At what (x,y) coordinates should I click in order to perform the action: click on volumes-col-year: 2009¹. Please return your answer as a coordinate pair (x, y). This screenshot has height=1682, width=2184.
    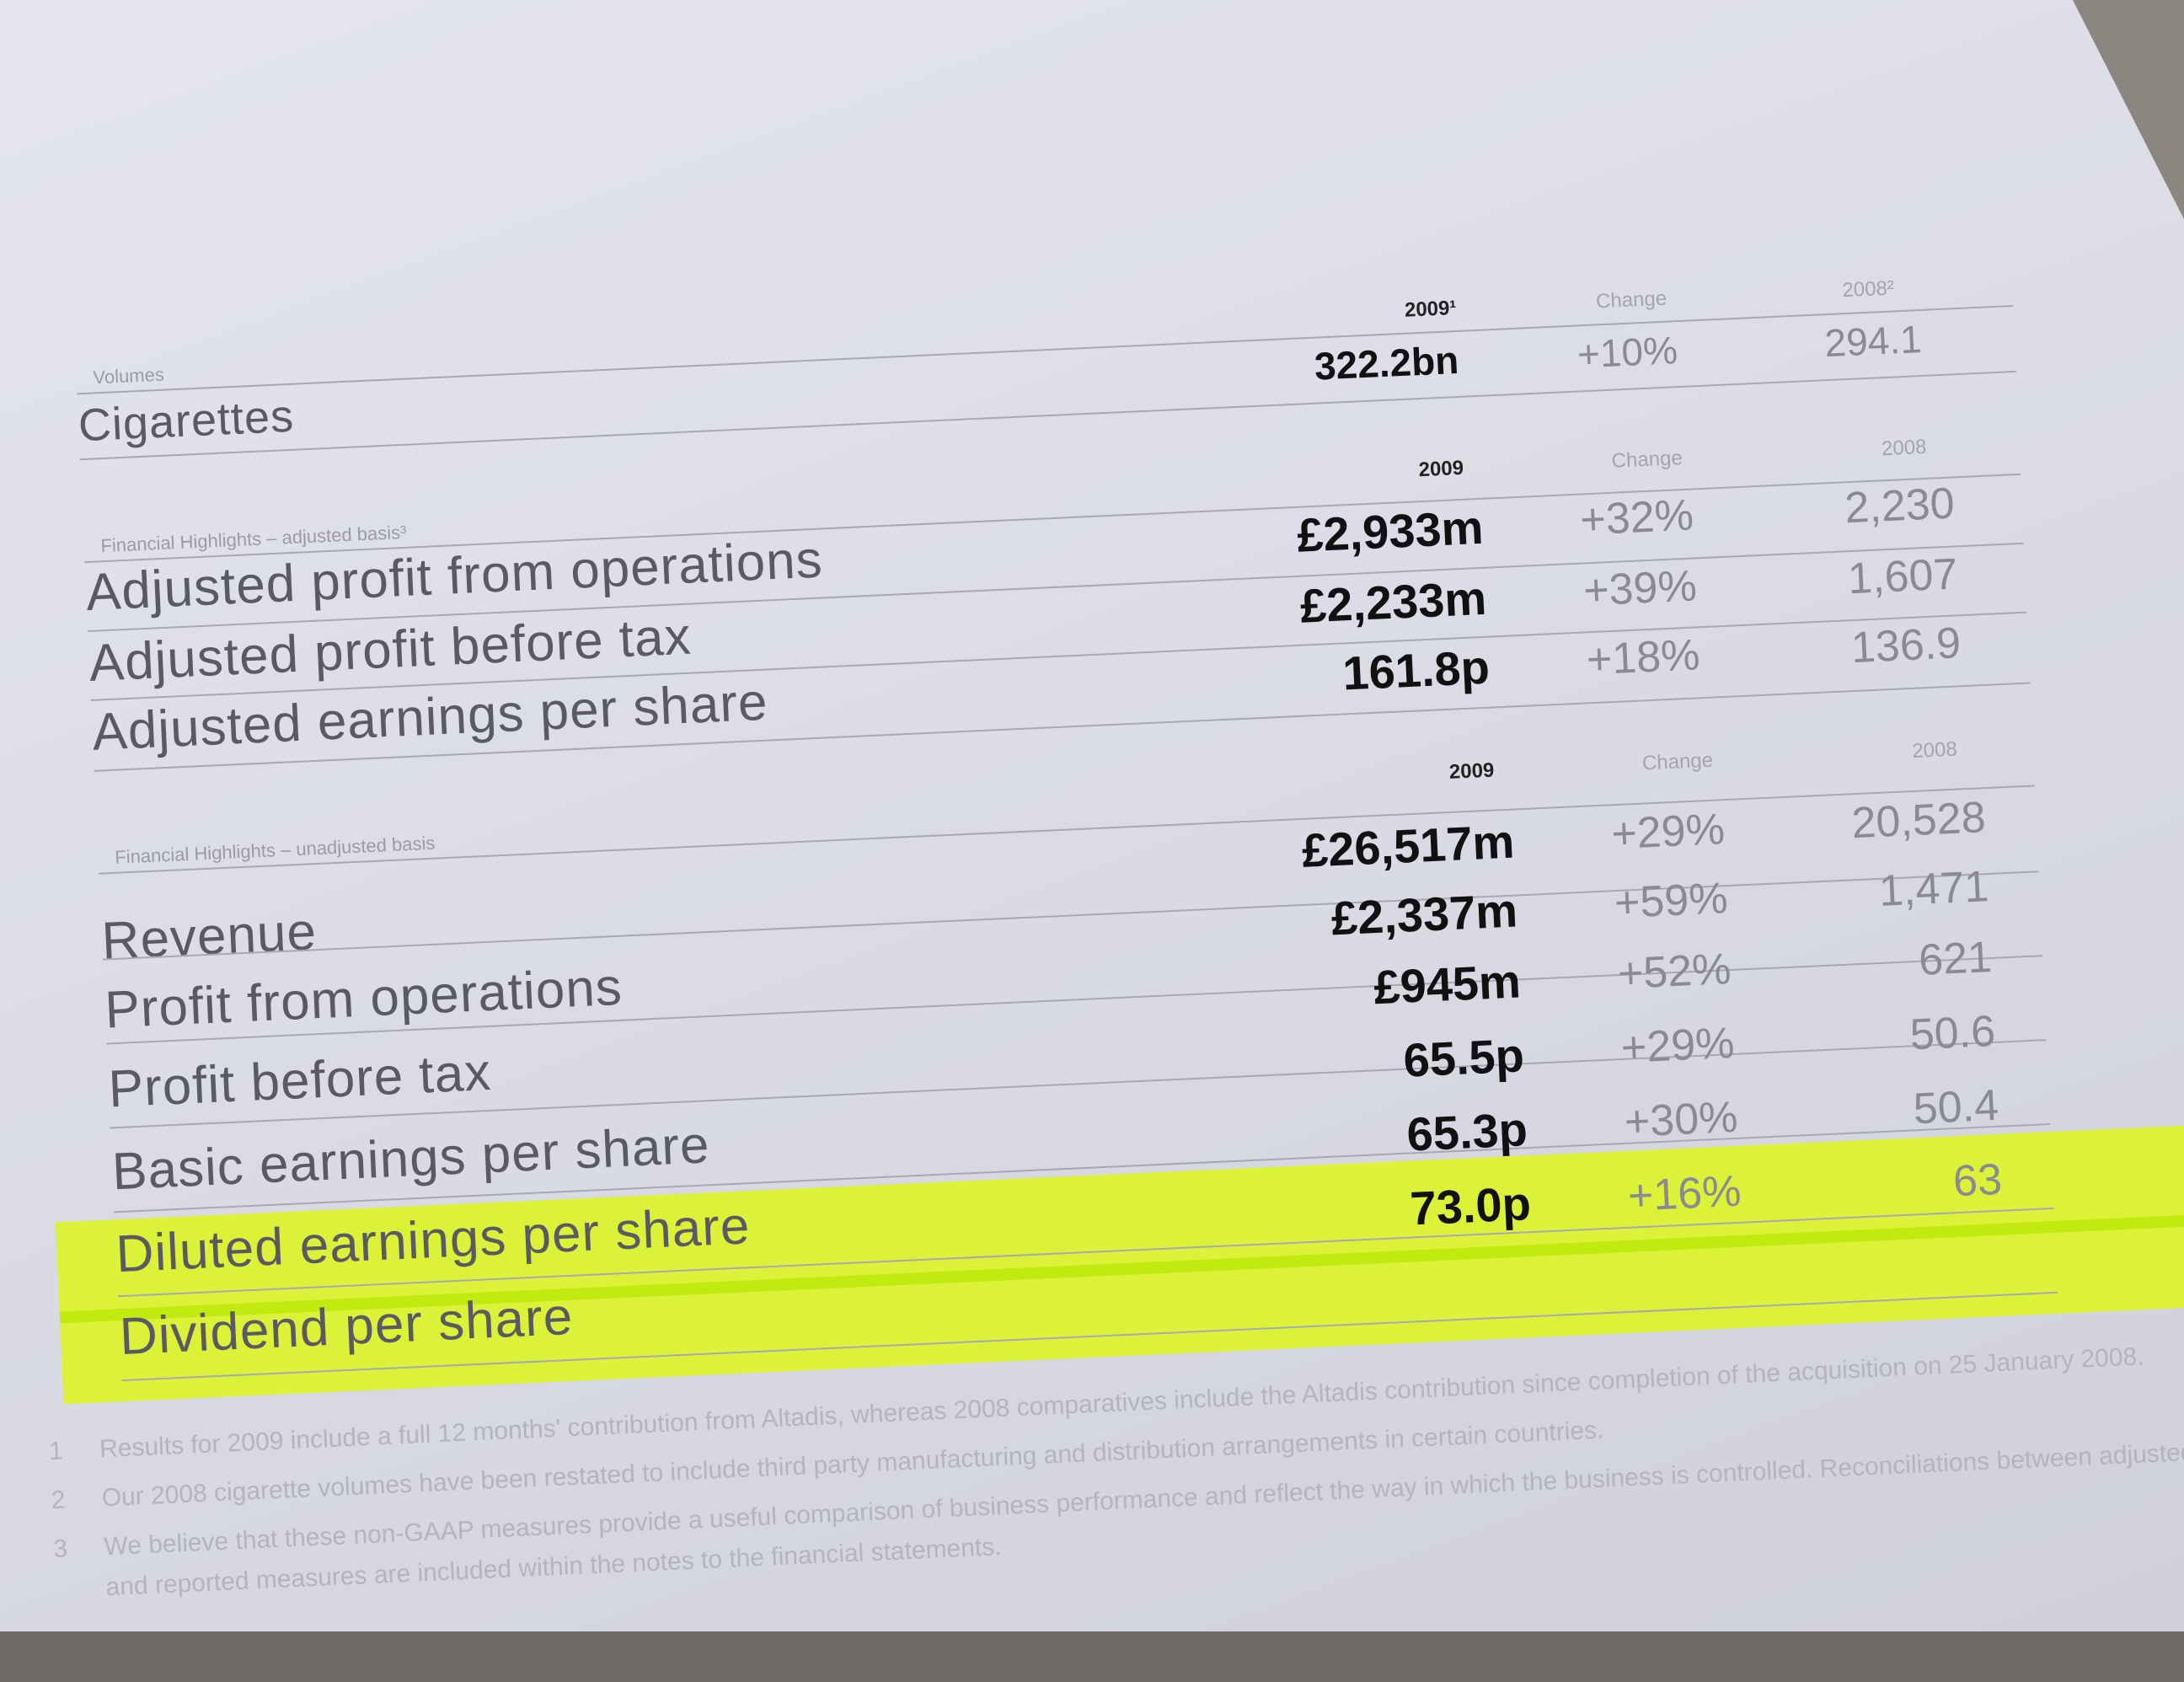
    Looking at the image, I should click on (1430, 309).